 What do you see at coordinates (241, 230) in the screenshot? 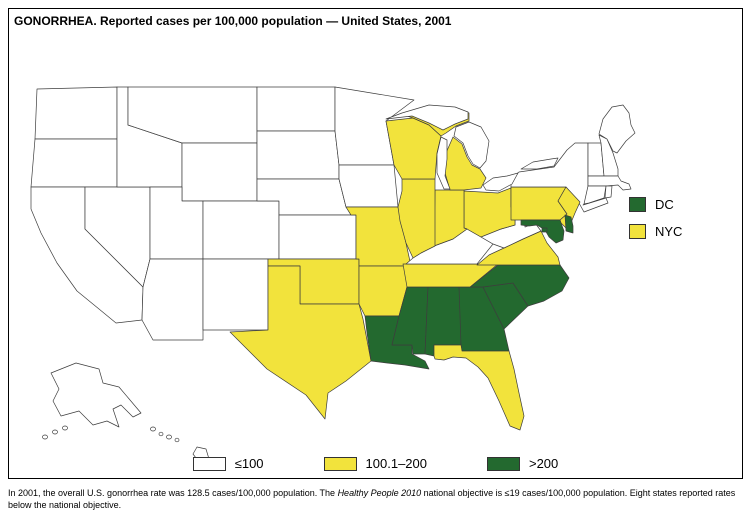
I see `state-CO` at bounding box center [241, 230].